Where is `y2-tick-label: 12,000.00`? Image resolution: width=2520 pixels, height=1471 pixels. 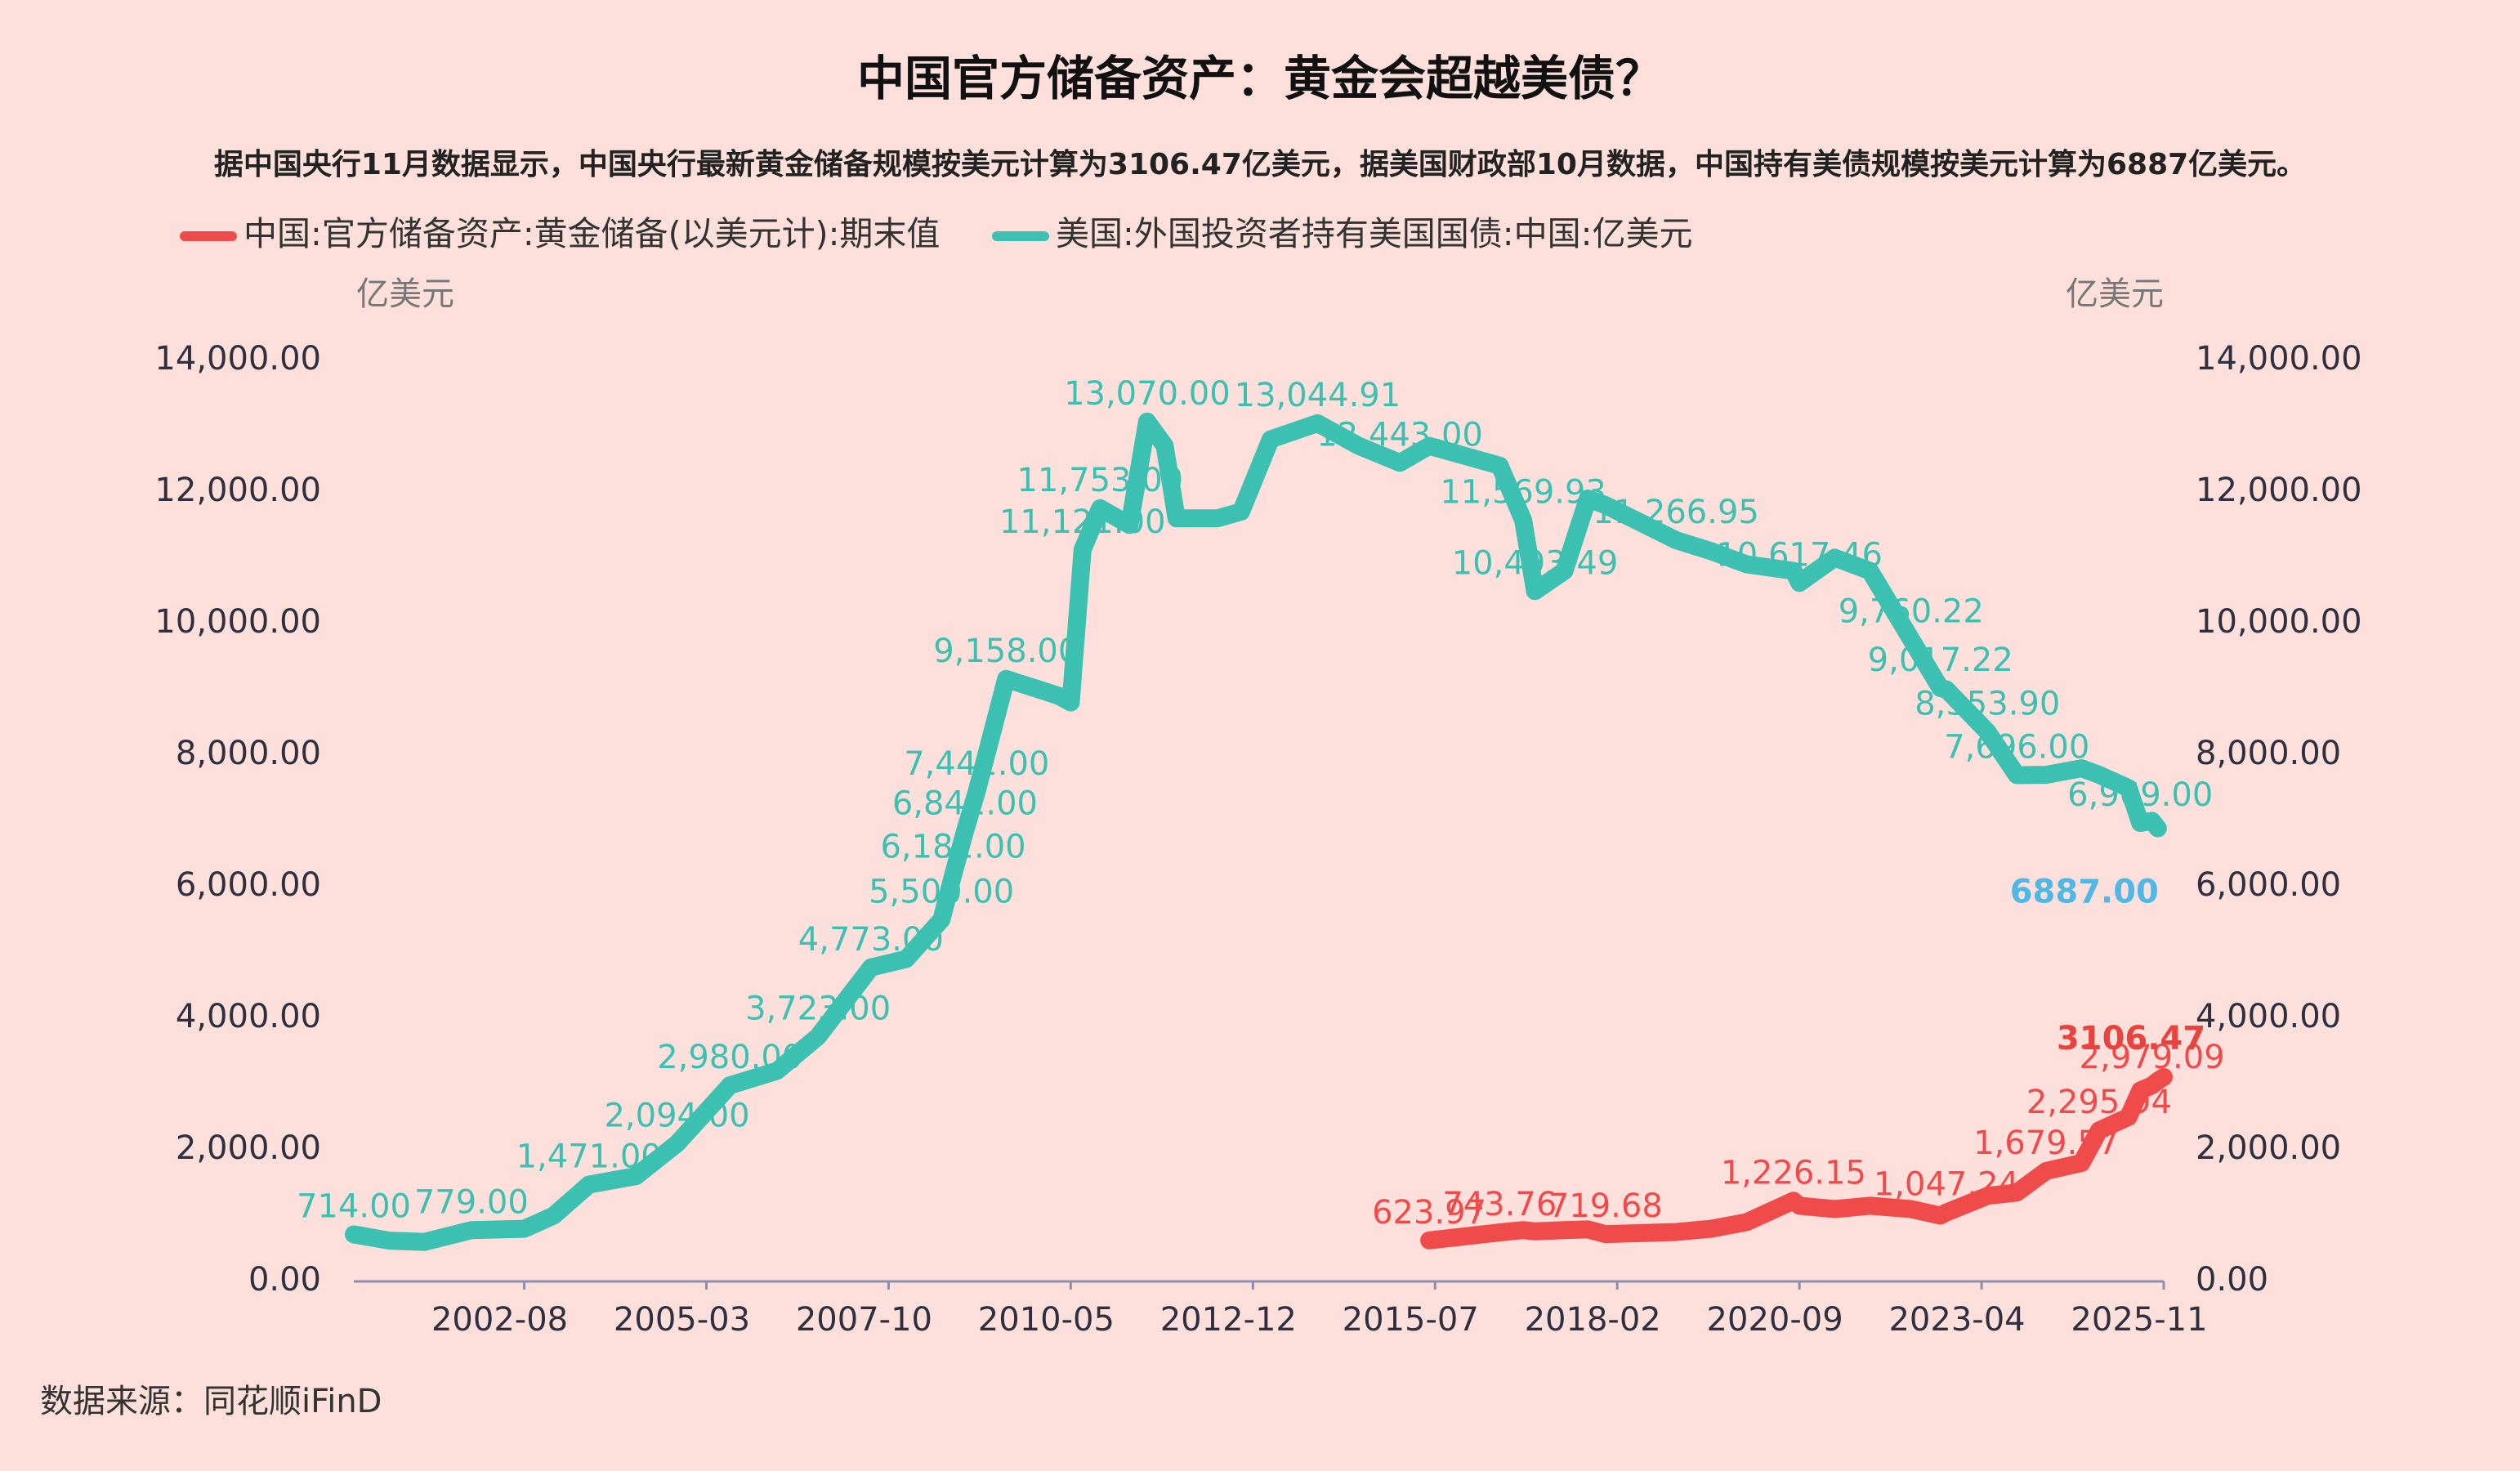
y2-tick-label: 12,000.00 is located at coordinates (2279, 490).